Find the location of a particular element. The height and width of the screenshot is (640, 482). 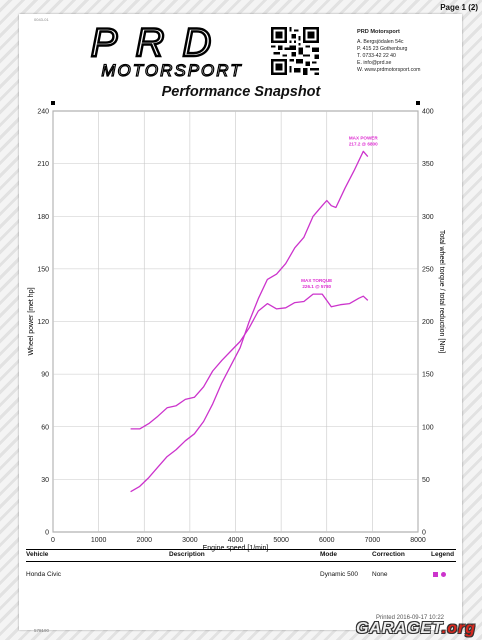

y-tick-label: 120 is located at coordinates (43, 322).